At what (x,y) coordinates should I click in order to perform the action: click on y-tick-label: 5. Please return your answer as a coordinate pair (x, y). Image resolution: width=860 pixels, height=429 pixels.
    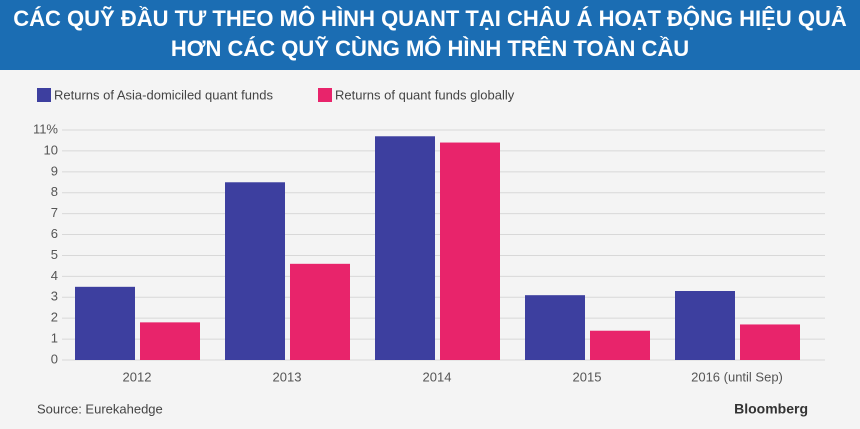
    Looking at the image, I should click on (54, 254).